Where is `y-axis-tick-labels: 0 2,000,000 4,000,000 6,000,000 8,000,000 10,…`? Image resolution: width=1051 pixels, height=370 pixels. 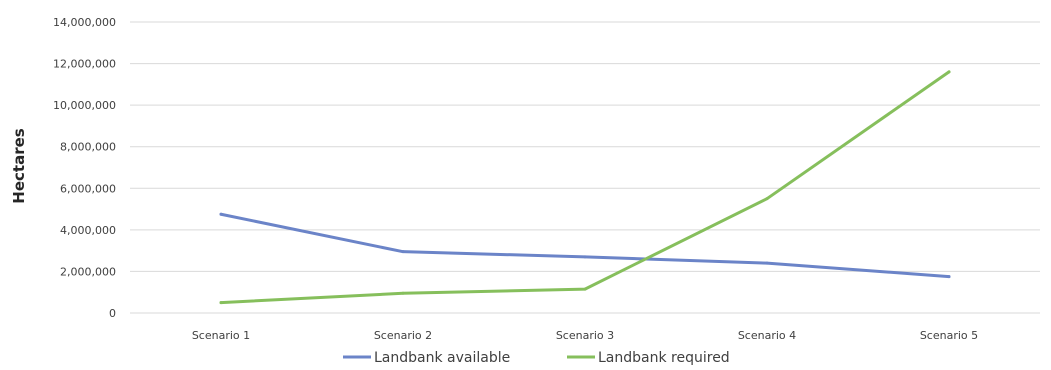 y-axis-tick-labels: 0 2,000,000 4,000,000 6,000,000 8,000,000 10,… is located at coordinates (84, 168).